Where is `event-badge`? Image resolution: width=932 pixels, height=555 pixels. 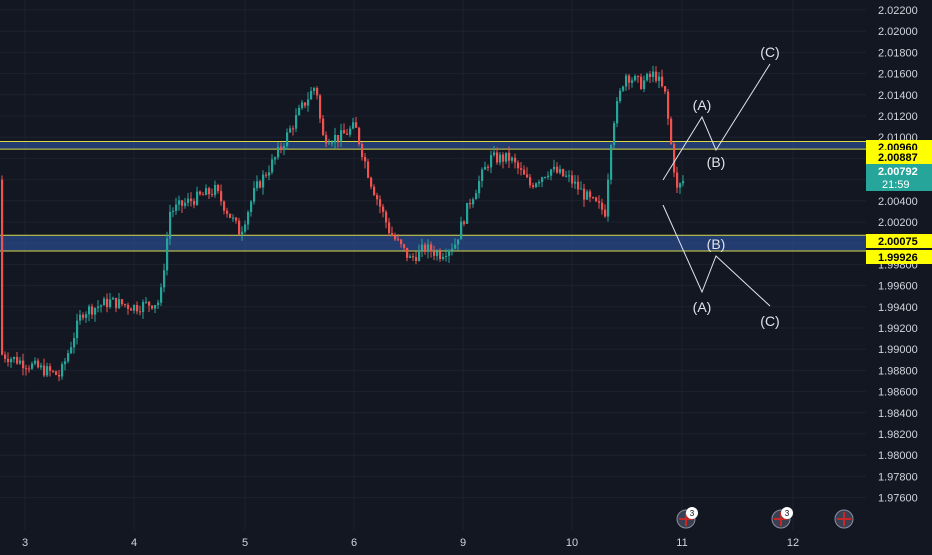
event-badge is located at coordinates (844, 519).